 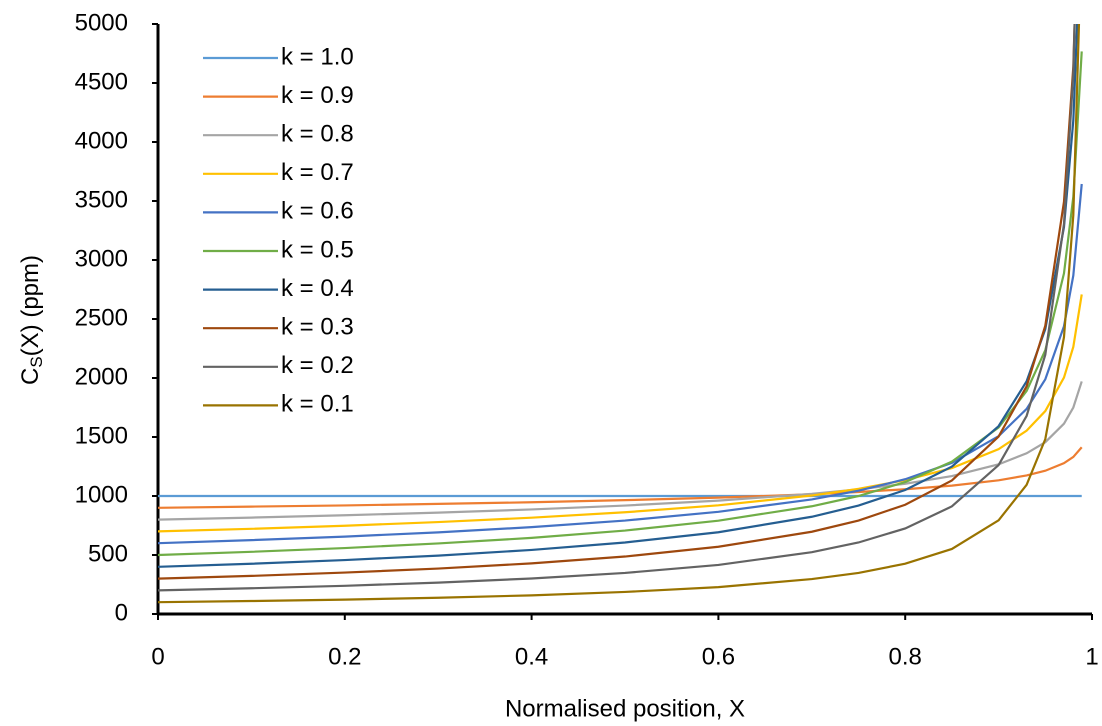 I want to click on y-tick-label: 0, so click(x=121, y=612).